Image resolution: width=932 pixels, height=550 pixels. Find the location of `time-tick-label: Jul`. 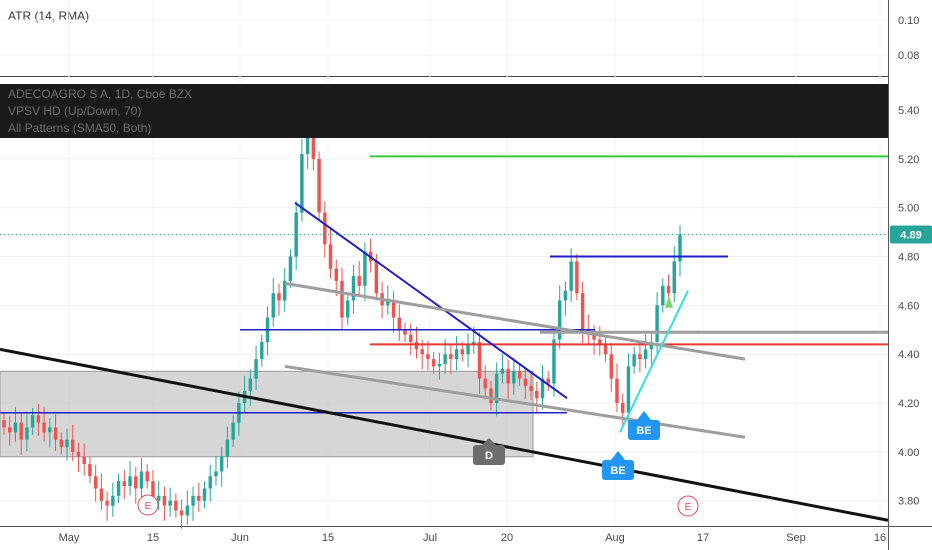

time-tick-label: Jul is located at coordinates (430, 538).